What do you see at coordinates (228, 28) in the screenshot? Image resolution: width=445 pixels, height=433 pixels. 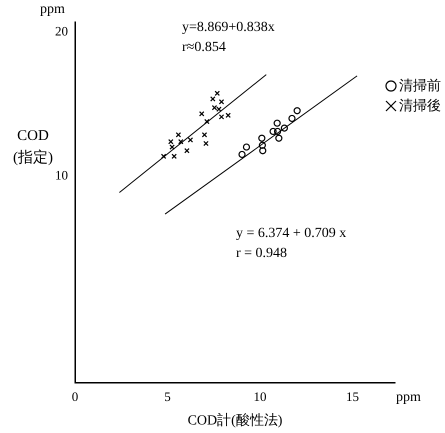 I see `annotation: y=8.869+0.838x` at bounding box center [228, 28].